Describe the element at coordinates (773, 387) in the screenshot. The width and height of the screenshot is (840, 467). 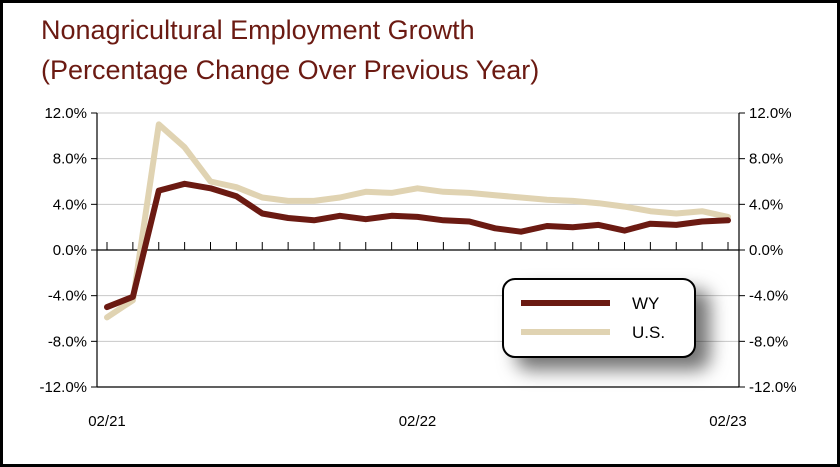
I see `y-tick-label-right: -12.0%` at that location.